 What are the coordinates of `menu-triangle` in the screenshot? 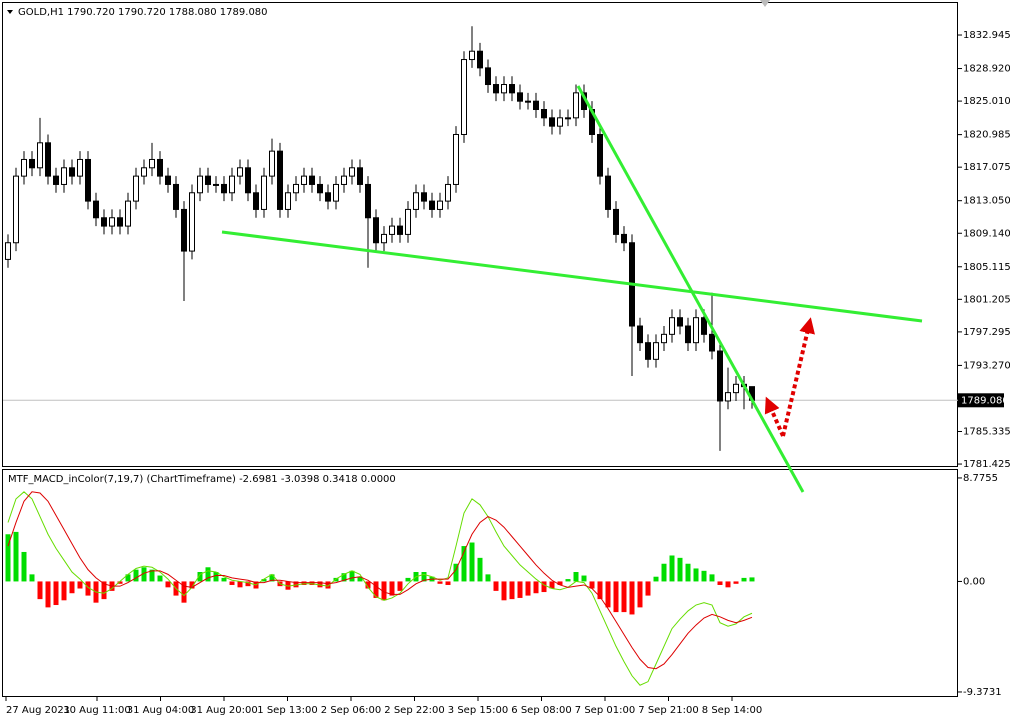 It's located at (10, 12).